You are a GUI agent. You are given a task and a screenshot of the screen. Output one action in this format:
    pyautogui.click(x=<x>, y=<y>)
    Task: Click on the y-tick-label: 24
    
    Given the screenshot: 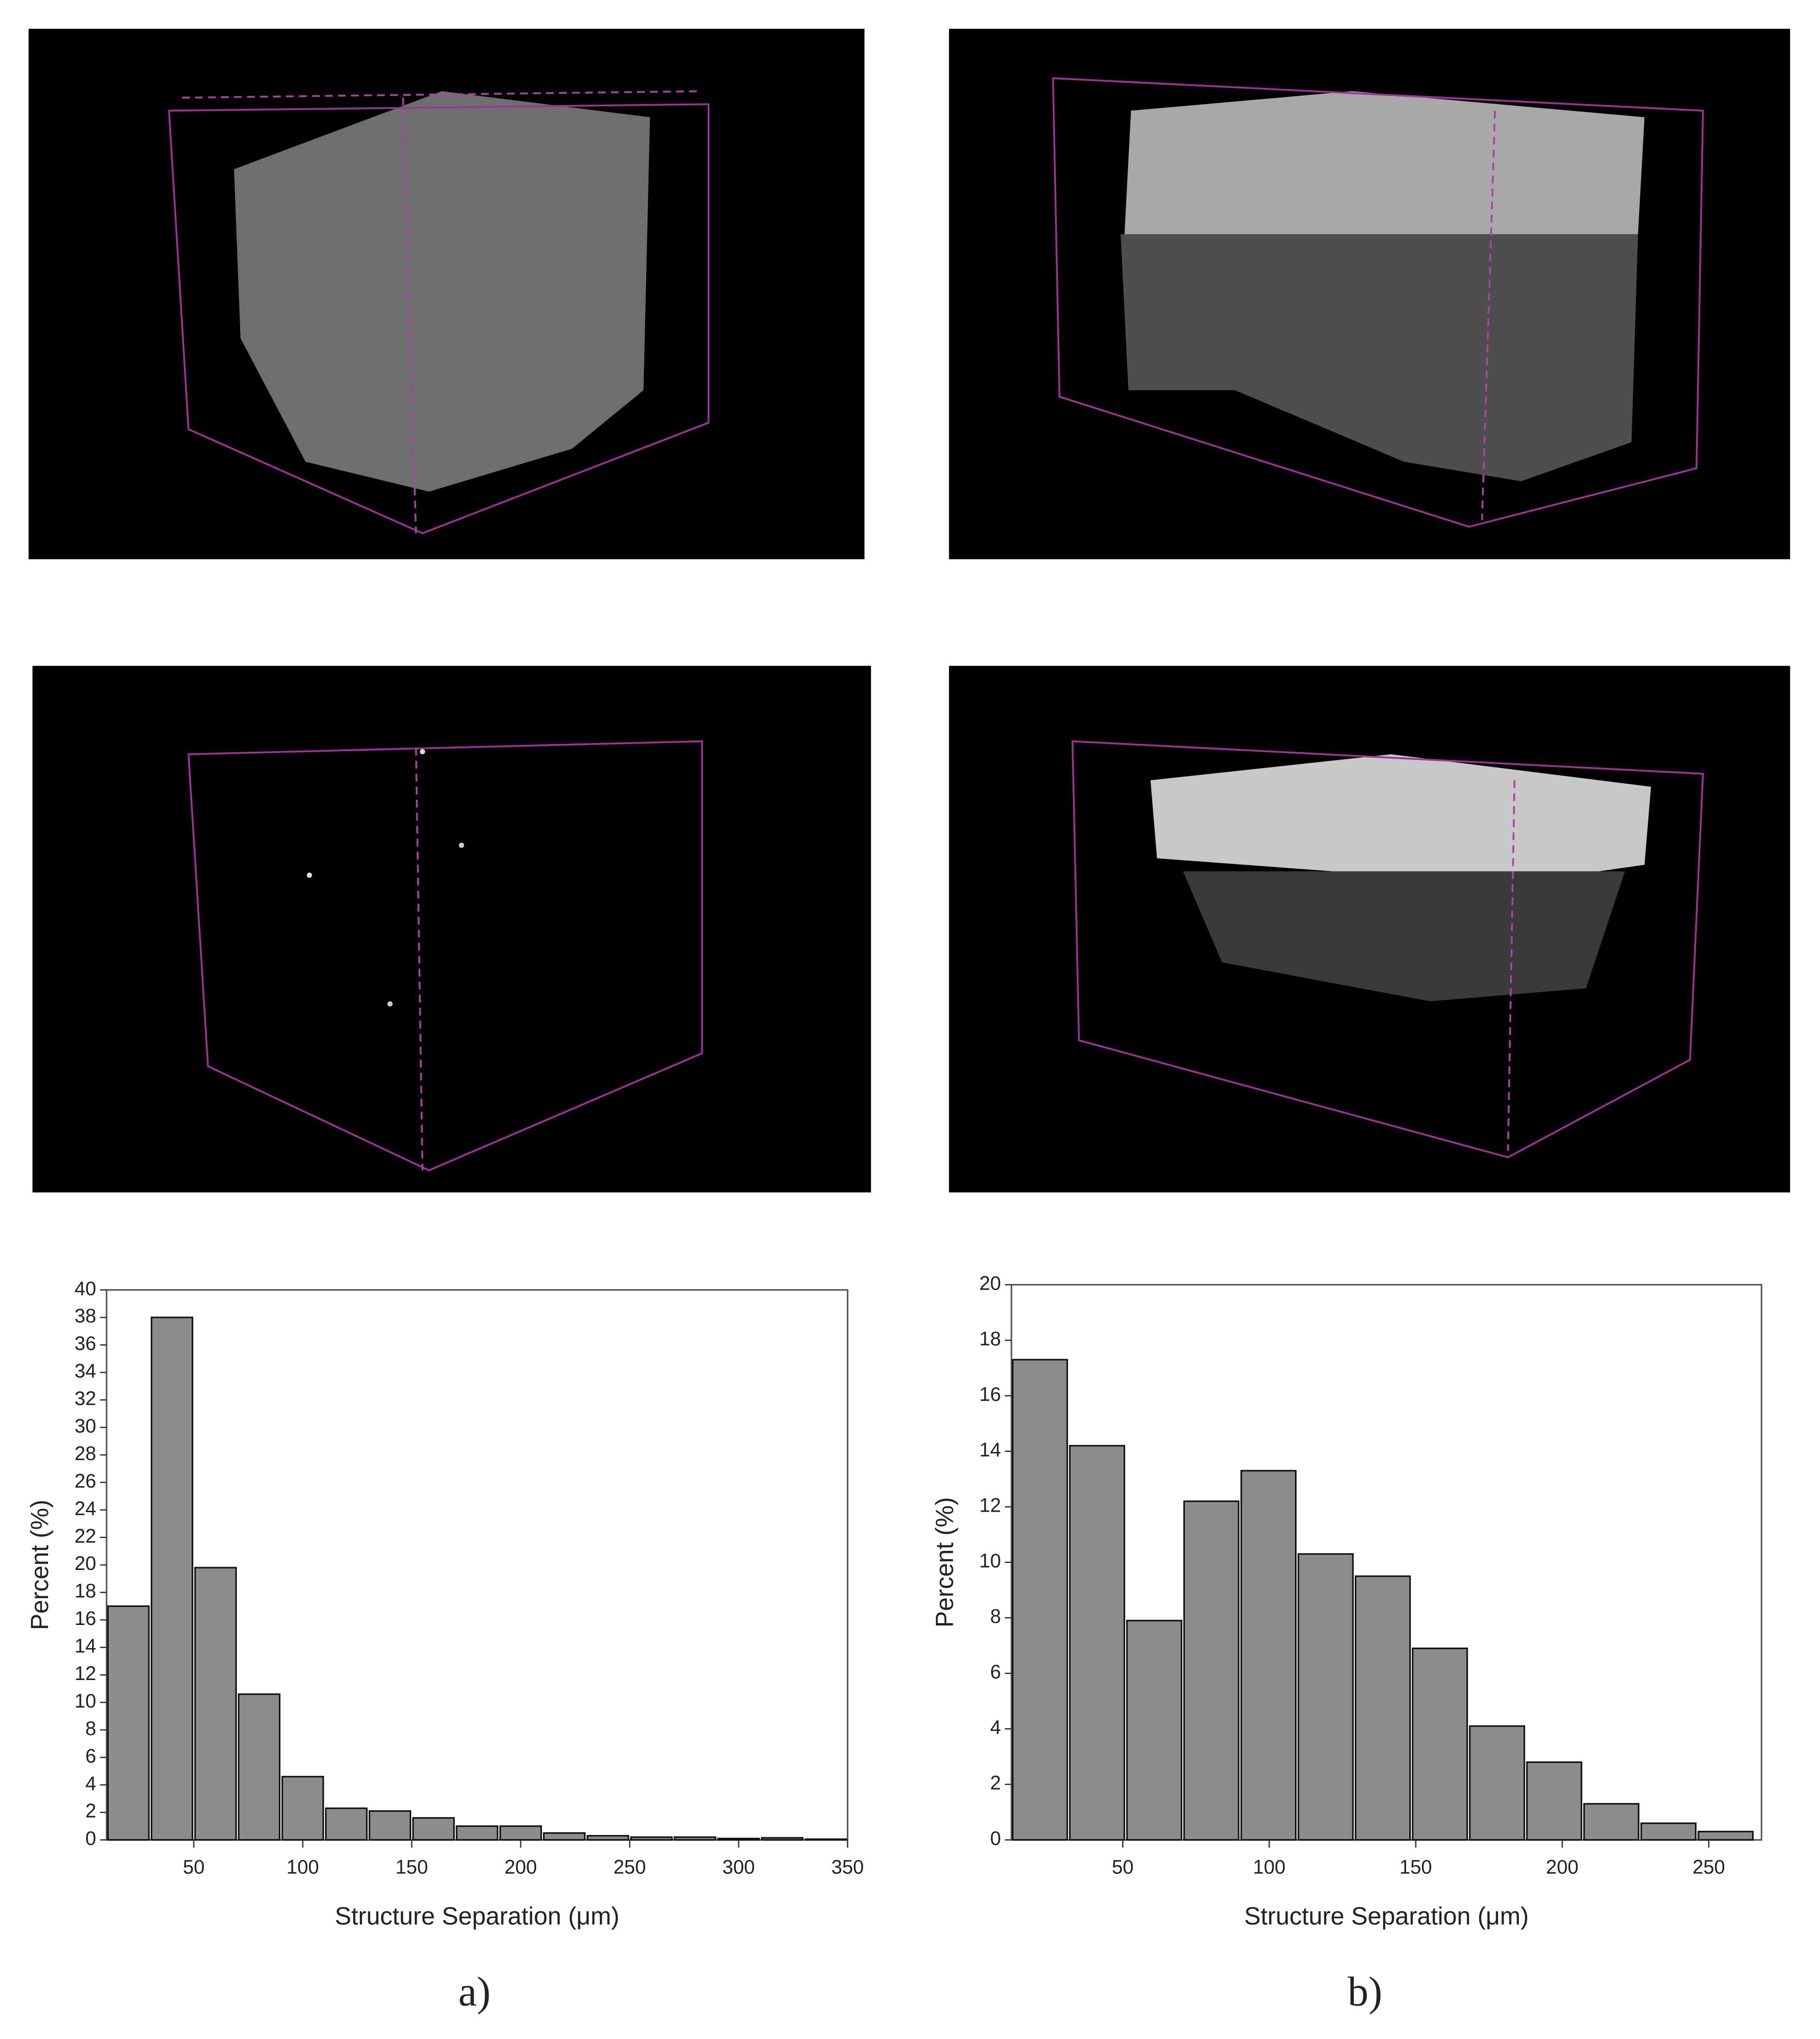 What is the action you would take?
    pyautogui.click(x=85, y=1508)
    